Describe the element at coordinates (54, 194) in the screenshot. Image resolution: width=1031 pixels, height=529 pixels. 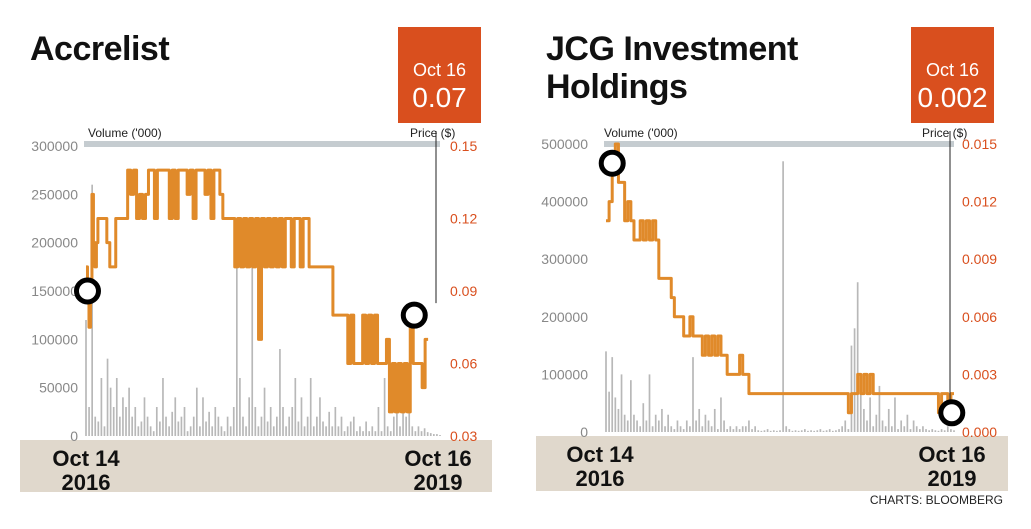
I see `volume-tick-label: 250000` at that location.